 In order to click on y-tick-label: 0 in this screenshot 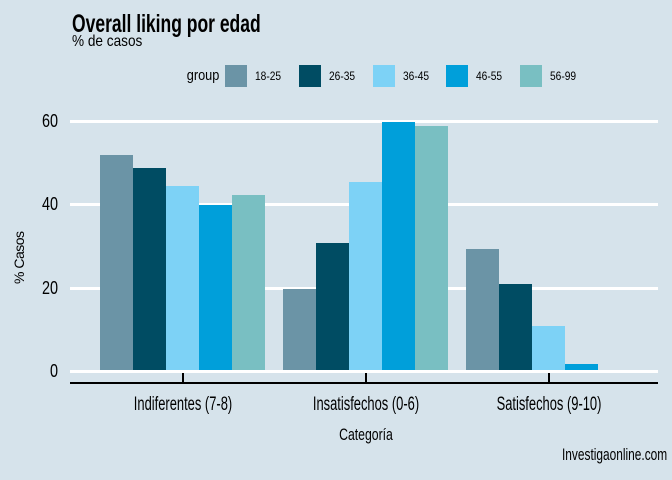, I will do `click(53, 371)`.